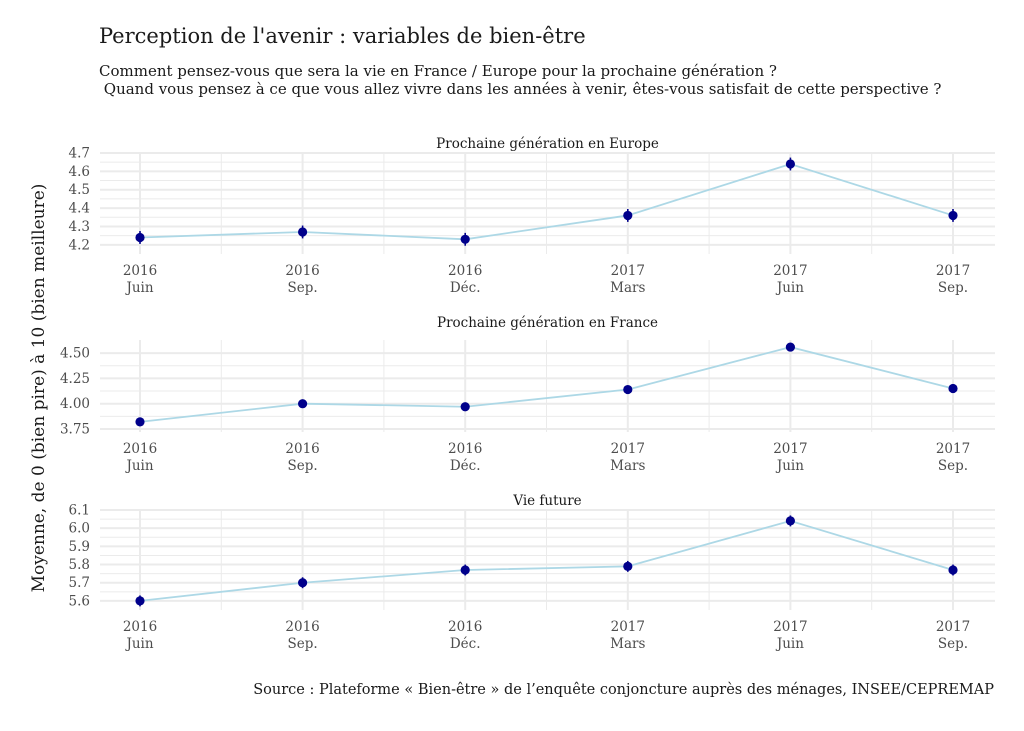  What do you see at coordinates (79, 601) in the screenshot?
I see `y-tick-label: 5.6` at bounding box center [79, 601].